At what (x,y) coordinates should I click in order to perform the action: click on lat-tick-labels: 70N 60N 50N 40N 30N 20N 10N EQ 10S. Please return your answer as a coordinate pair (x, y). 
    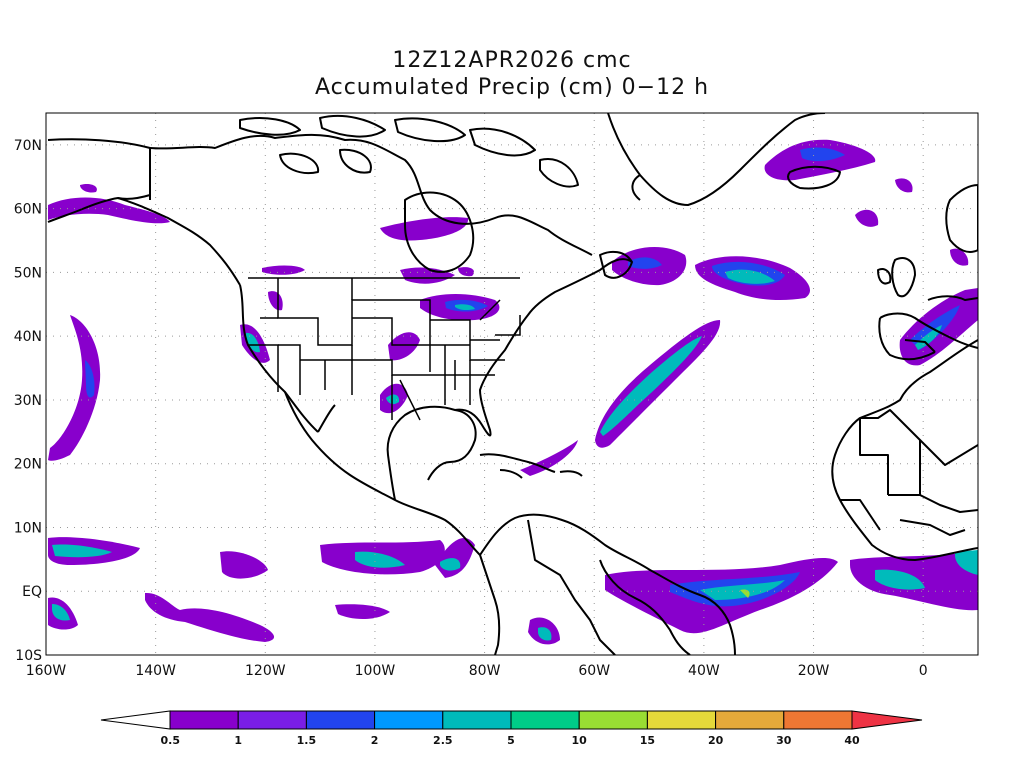
    Looking at the image, I should click on (28, 401).